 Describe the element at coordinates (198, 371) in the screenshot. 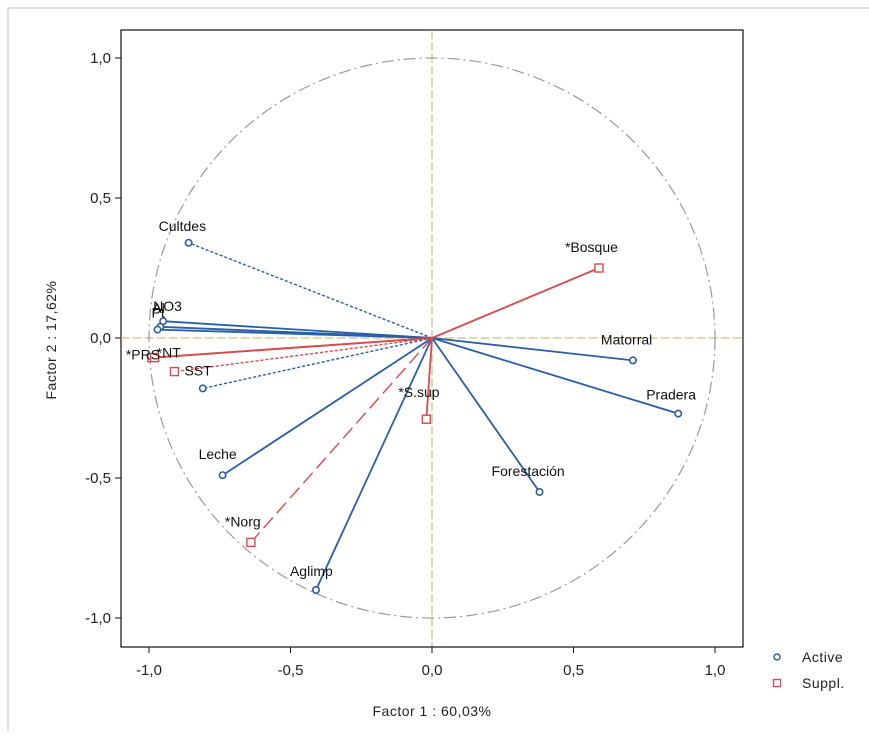

I see `label-suppl-sst-2: SST` at that location.